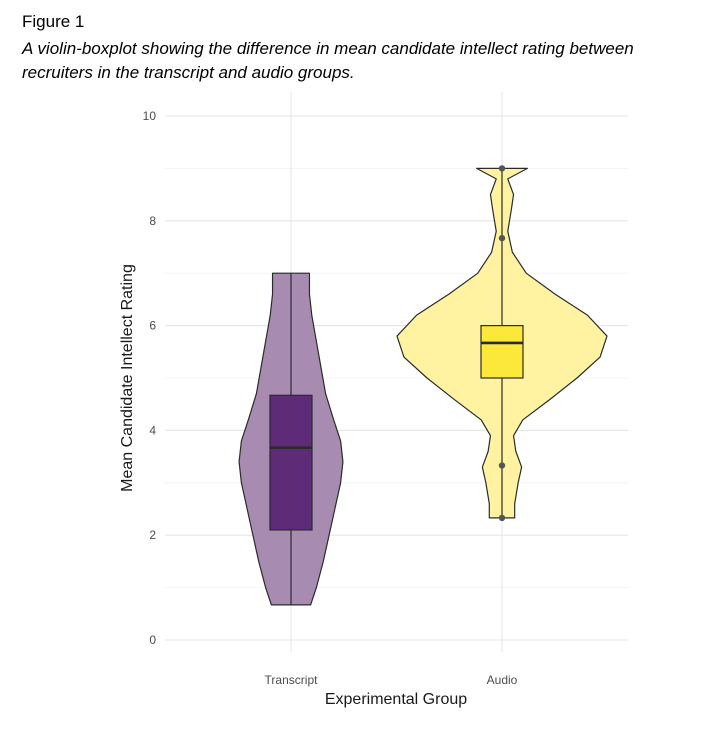 This screenshot has height=730, width=704. What do you see at coordinates (152, 221) in the screenshot?
I see `y-tick-label: 8` at bounding box center [152, 221].